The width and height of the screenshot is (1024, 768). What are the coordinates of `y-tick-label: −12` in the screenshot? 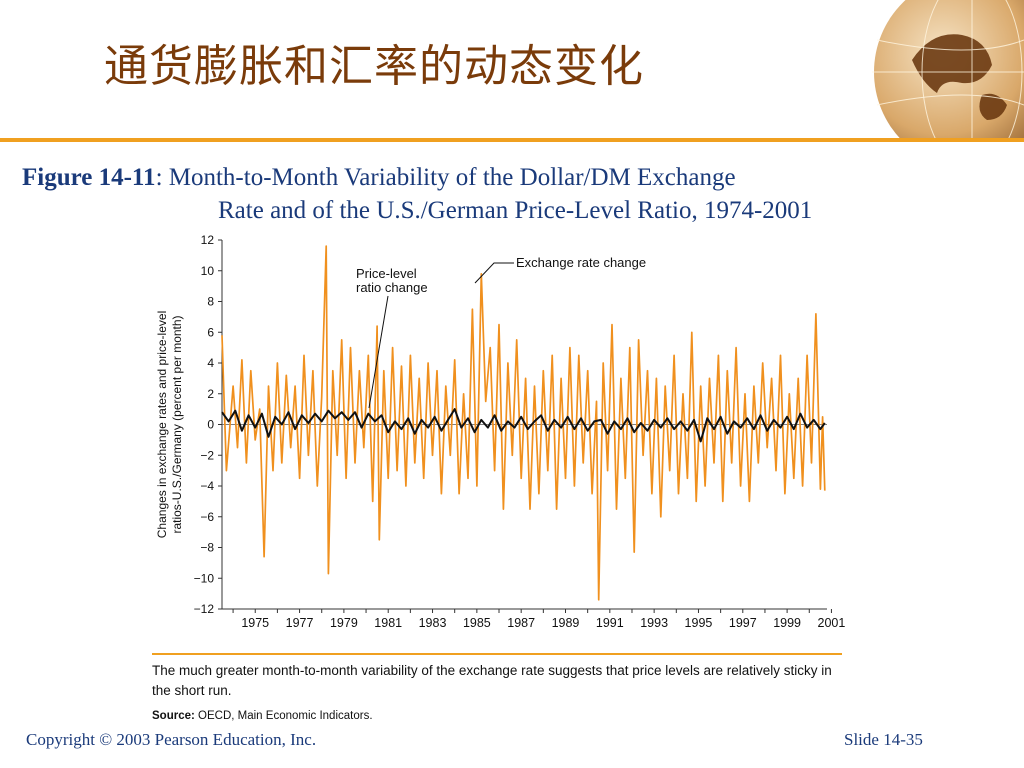 It's located at (204, 609).